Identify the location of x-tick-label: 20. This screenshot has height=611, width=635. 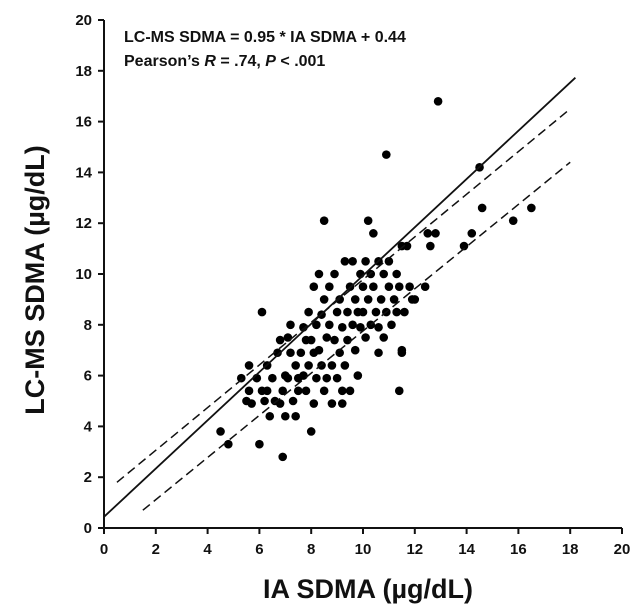
(622, 549).